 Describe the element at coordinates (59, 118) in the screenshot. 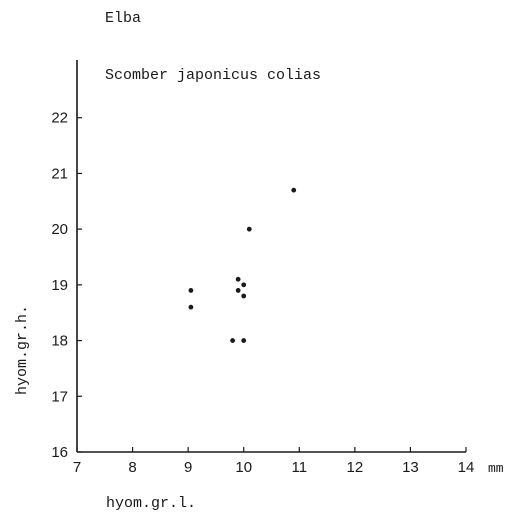

I see `y-tick-label: 22` at that location.